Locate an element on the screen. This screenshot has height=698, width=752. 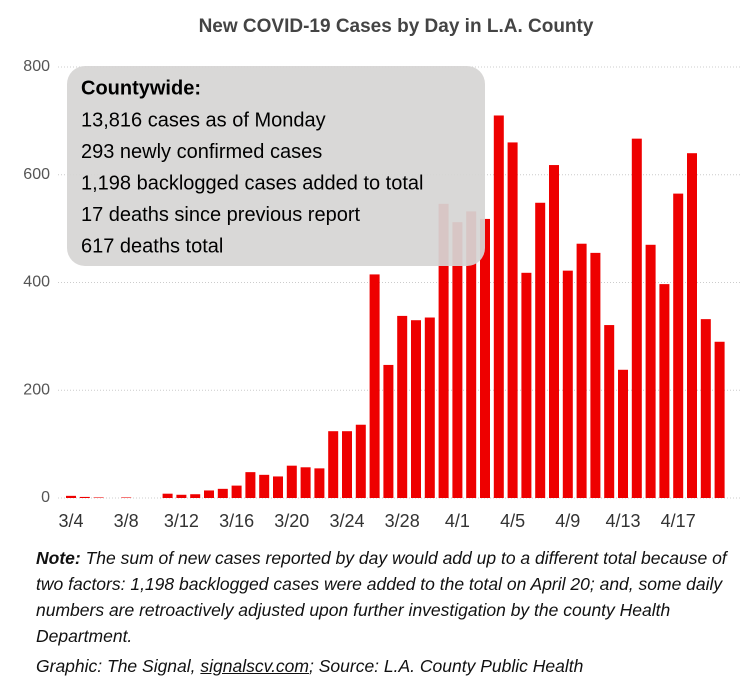
x-tick-label: 3/28 is located at coordinates (402, 521).